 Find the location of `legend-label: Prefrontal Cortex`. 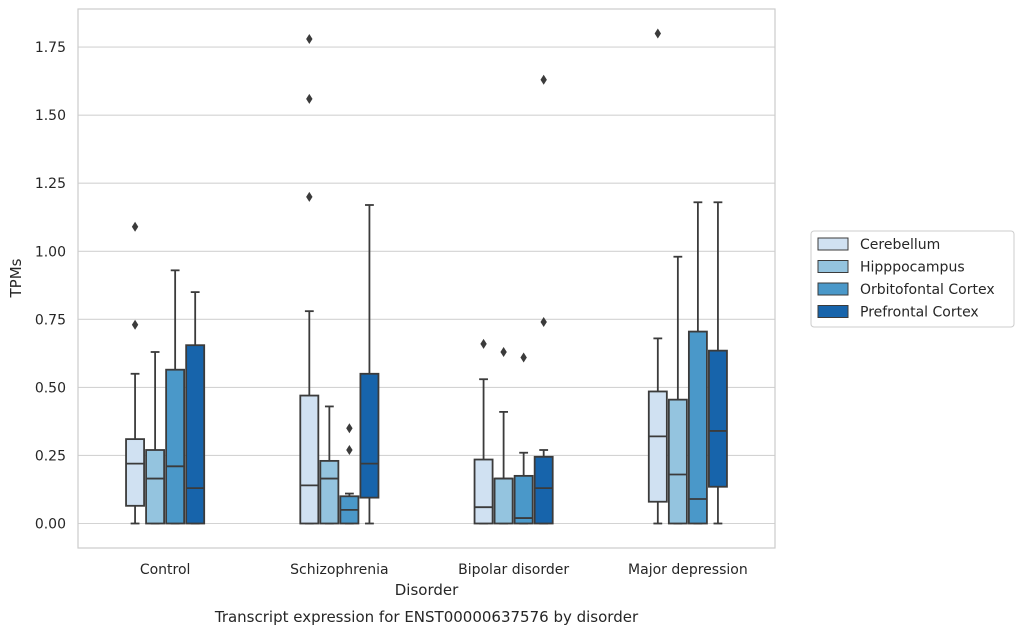

legend-label: Prefrontal Cortex is located at coordinates (919, 313).